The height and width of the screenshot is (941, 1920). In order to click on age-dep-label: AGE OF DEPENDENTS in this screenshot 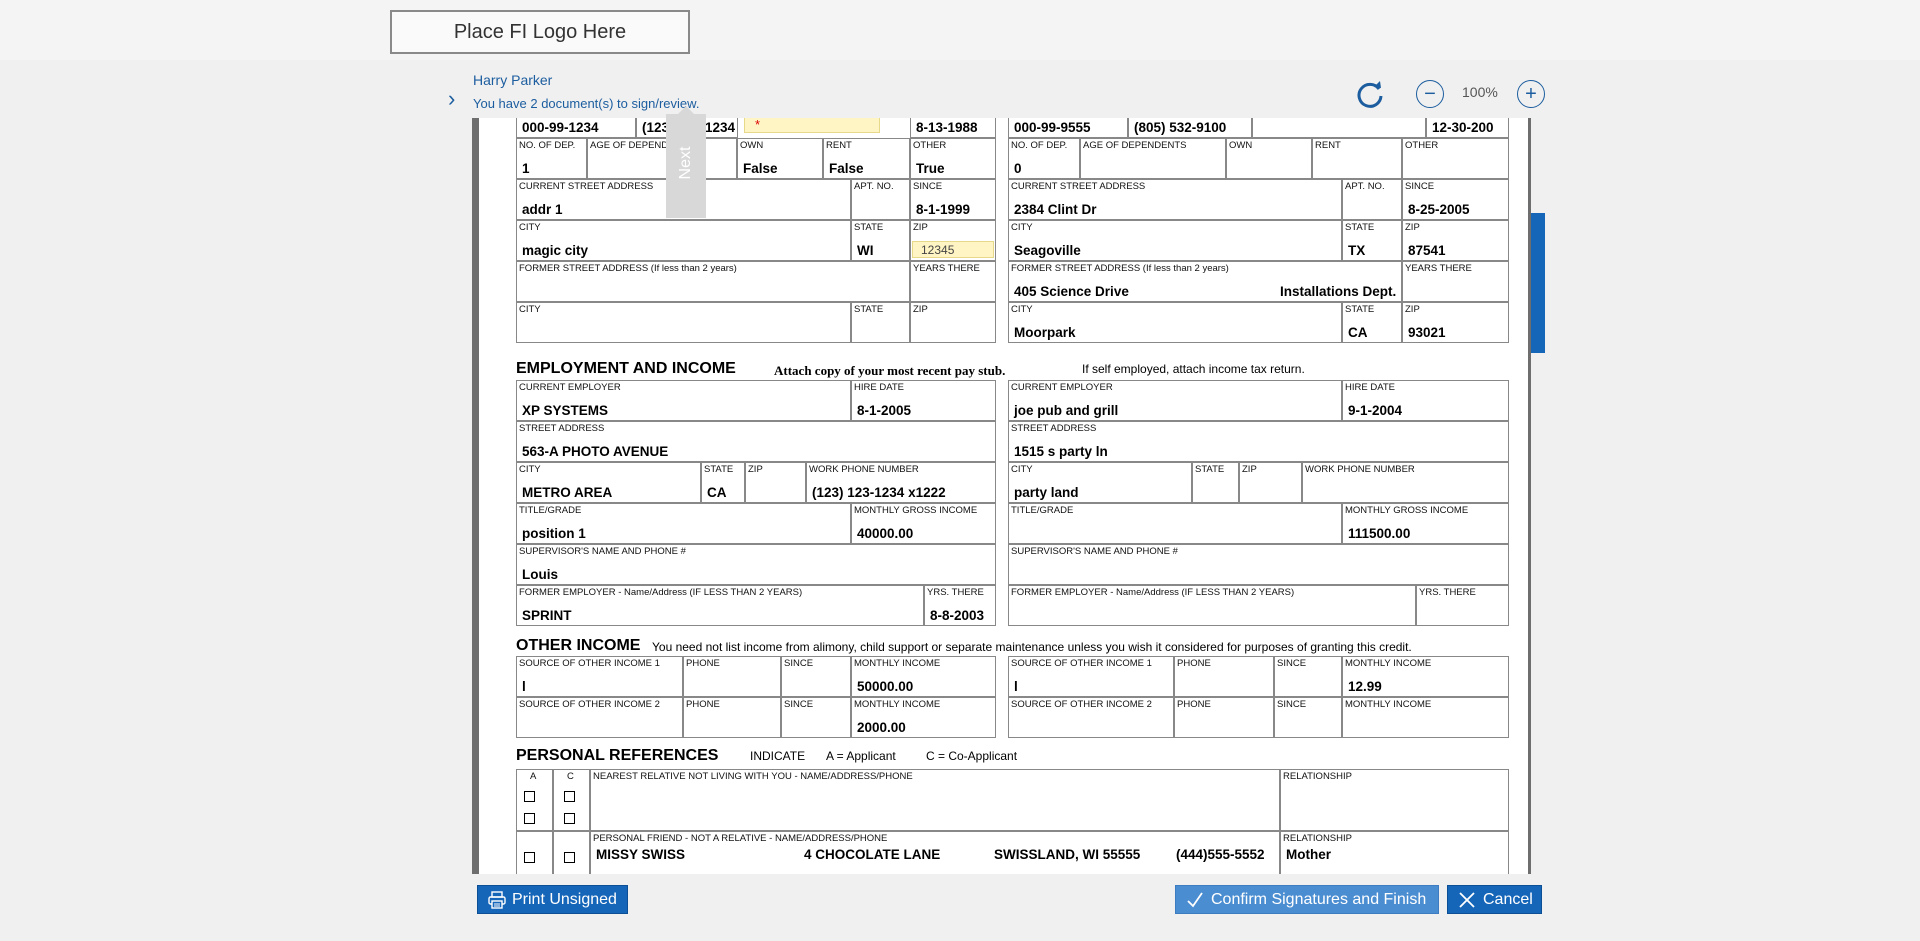, I will do `click(1135, 145)`.